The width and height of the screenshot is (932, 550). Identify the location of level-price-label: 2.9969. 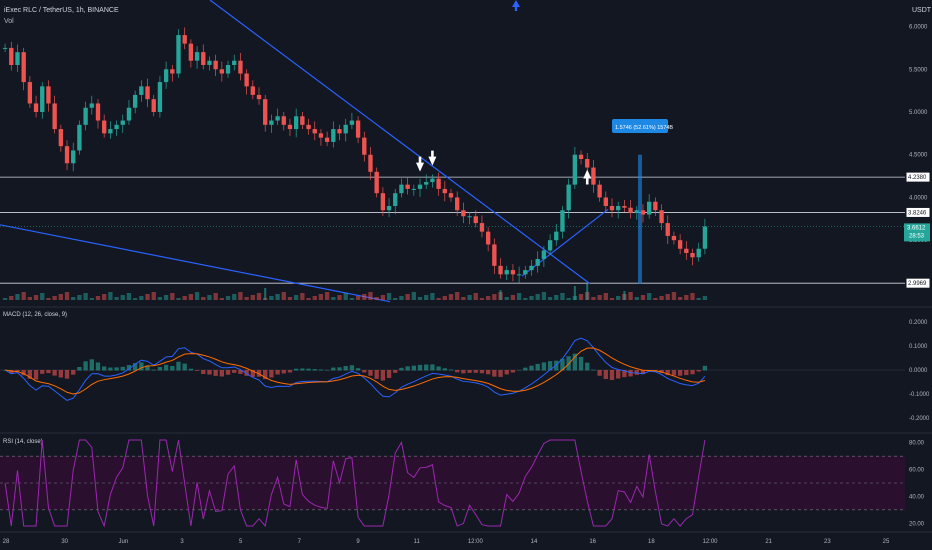
(917, 284).